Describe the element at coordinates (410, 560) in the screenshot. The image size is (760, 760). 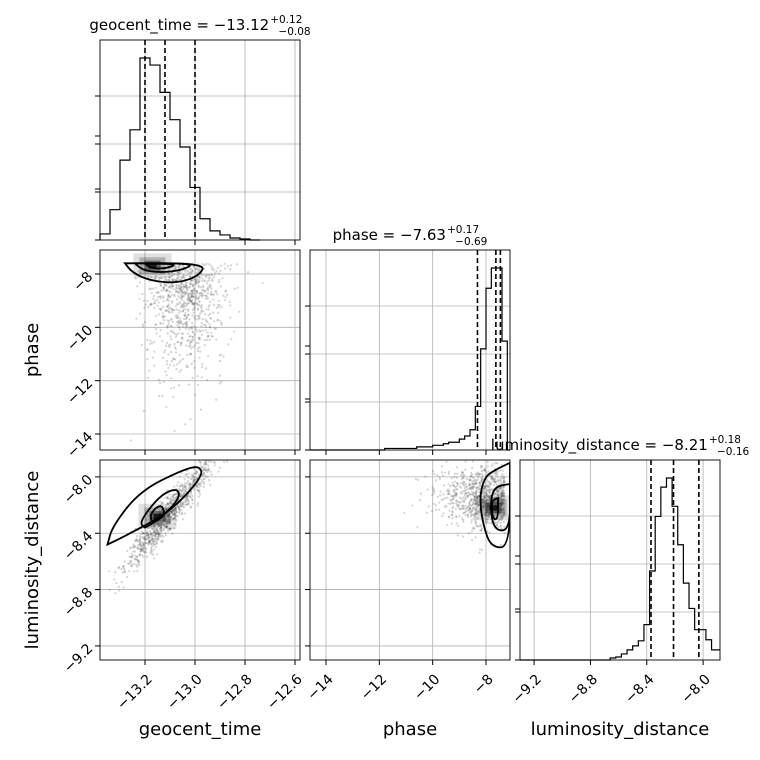
I see `panel-grid` at that location.